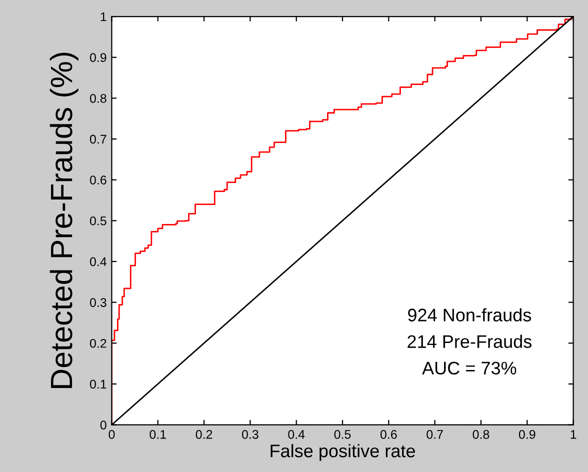 This screenshot has height=472, width=588. What do you see at coordinates (342, 434) in the screenshot?
I see `x-tick-label: 0.5` at bounding box center [342, 434].